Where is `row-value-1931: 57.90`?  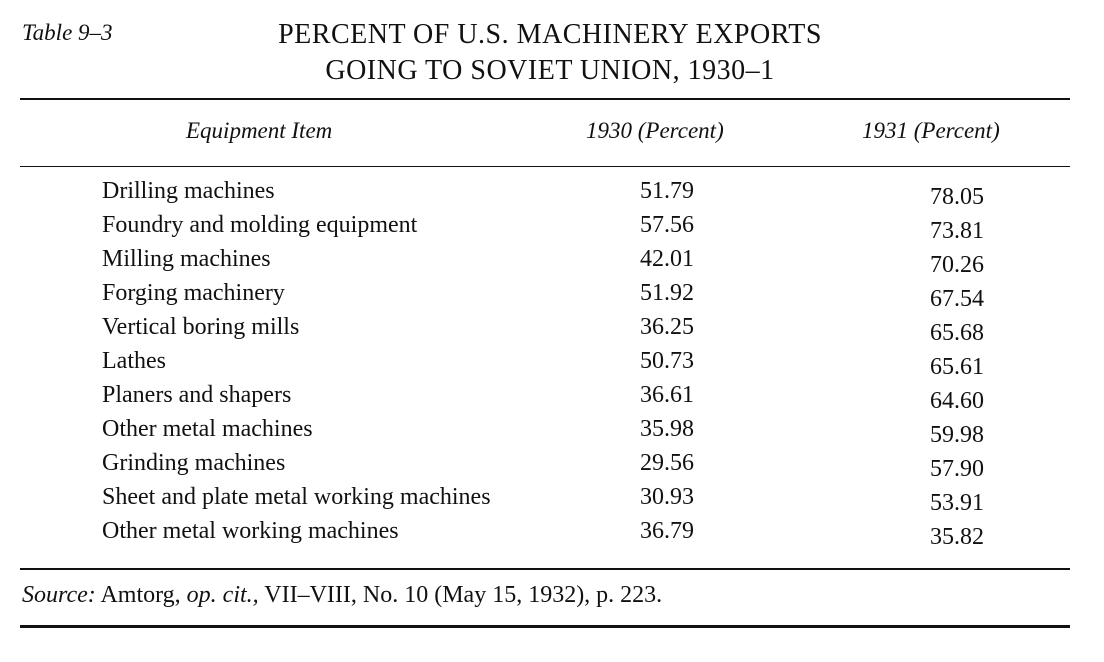 row-value-1931: 57.90 is located at coordinates (957, 469).